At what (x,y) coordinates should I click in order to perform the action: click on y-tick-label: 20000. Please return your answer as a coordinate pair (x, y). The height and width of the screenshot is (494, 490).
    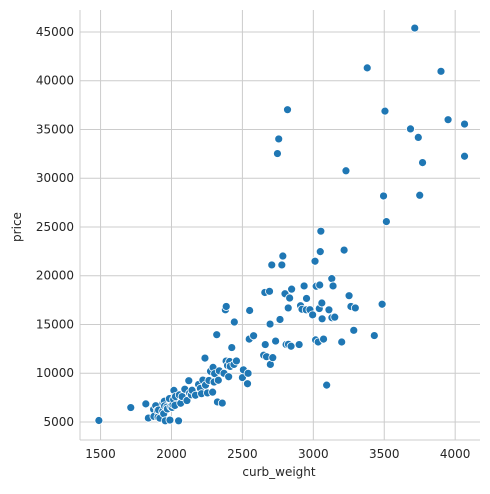
    Looking at the image, I should click on (55, 276).